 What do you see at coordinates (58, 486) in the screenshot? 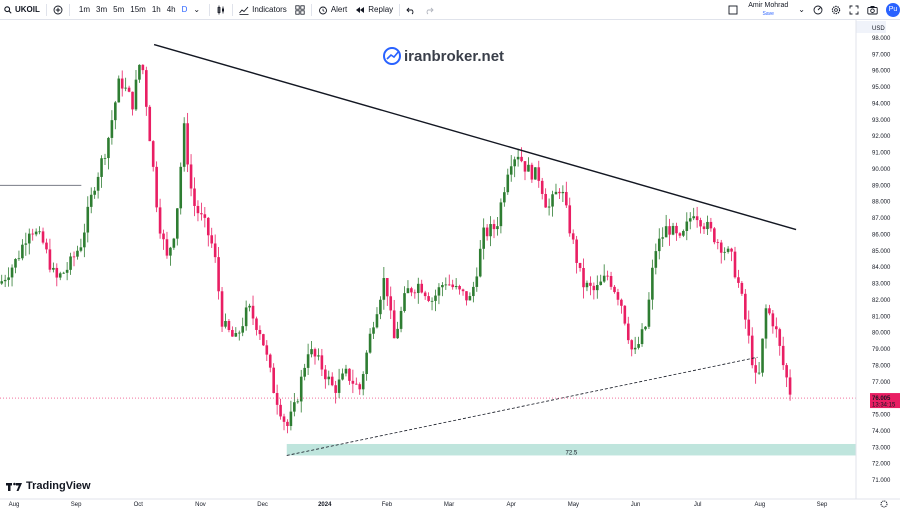
I see `brand-label: TradingView` at bounding box center [58, 486].